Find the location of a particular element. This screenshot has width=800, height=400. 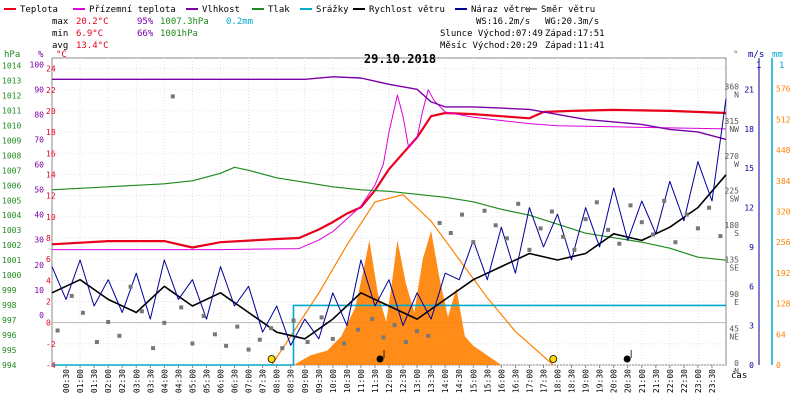

tick-hpa: 994 is located at coordinates (9, 365).